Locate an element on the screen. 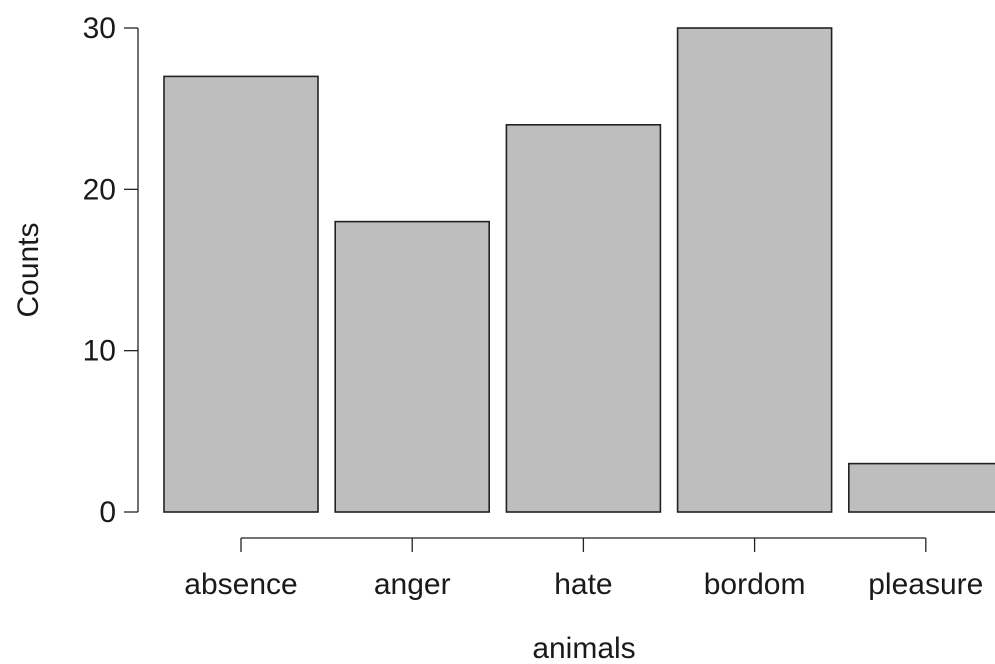 This screenshot has width=995, height=664. y-tick-label: 20 is located at coordinates (99, 189).